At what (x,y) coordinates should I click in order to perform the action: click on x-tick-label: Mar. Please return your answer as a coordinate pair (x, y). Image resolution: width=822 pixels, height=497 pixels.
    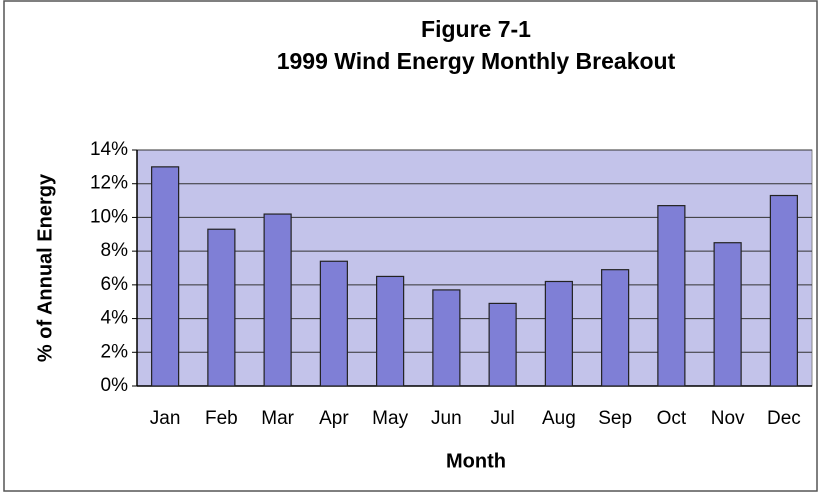
    Looking at the image, I should click on (277, 418).